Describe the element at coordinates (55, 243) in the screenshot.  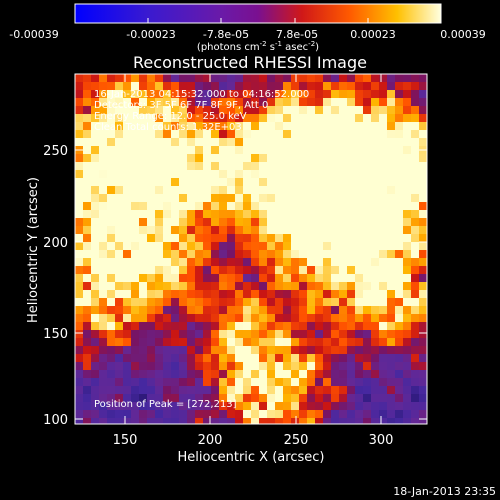
I see `y-tick-label: 200` at that location.